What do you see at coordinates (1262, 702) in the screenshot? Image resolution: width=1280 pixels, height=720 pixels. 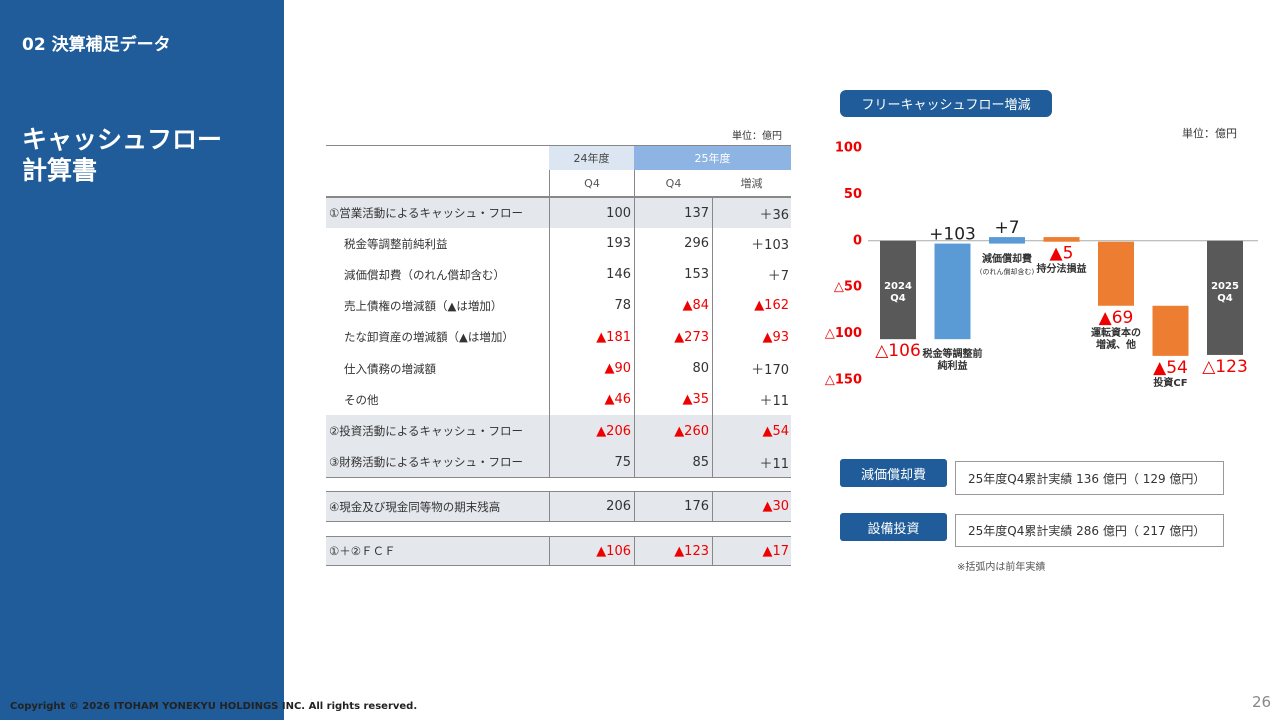 I see `page-number: 26` at bounding box center [1262, 702].